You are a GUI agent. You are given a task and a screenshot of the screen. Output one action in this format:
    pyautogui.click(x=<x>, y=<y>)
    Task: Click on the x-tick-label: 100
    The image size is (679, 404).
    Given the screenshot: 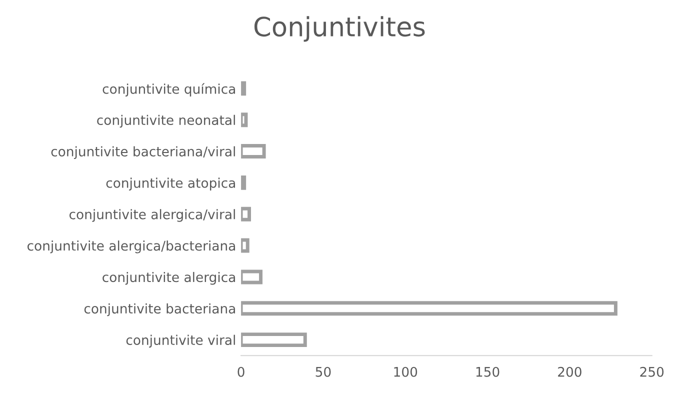 What is the action you would take?
    pyautogui.click(x=406, y=371)
    